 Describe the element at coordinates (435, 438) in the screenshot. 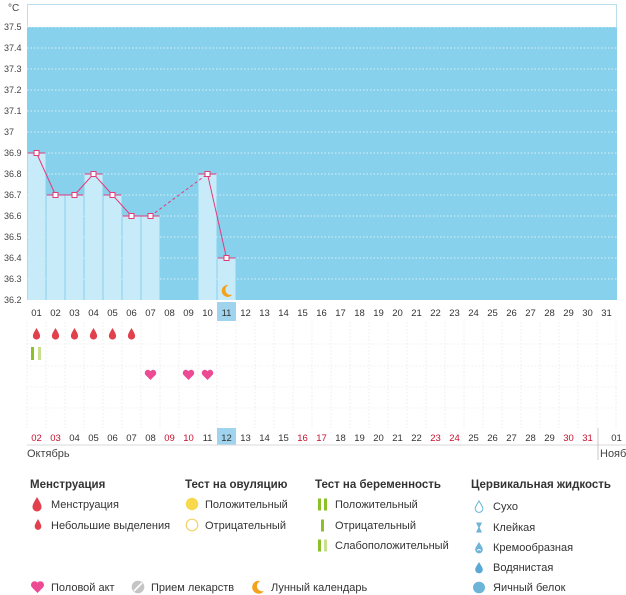

I see `bottom-day-label: 23` at that location.